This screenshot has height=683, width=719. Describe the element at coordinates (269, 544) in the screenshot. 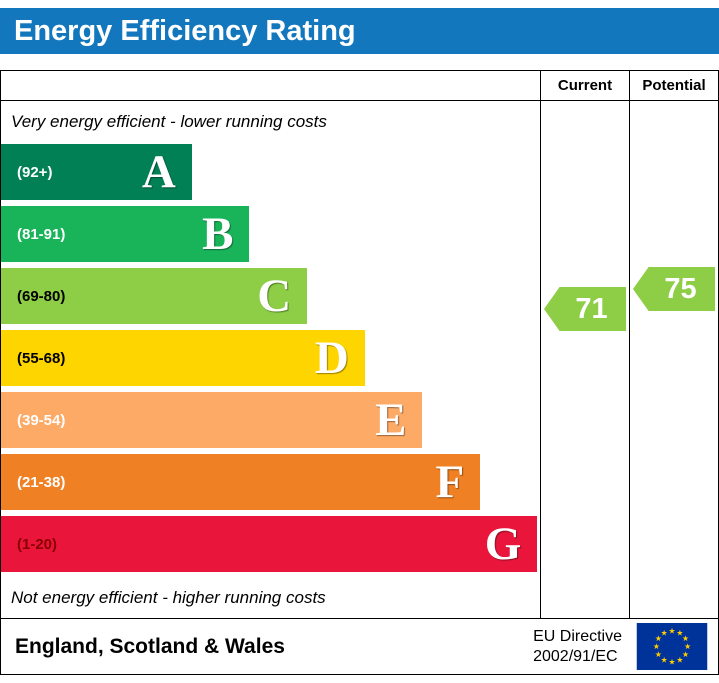

I see `band-row-g: (1-20) G` at that location.